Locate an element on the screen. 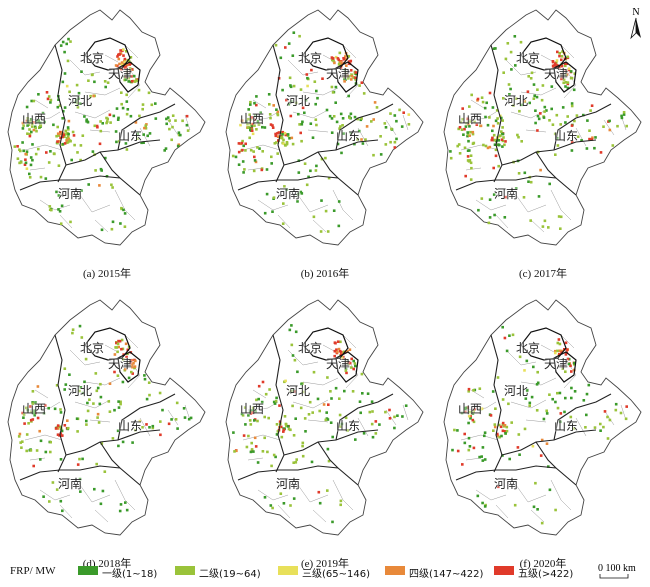 Image resolution: width=650 pixels, height=587 pixels. legend-label-2: 二级(19~64) is located at coordinates (230, 574).